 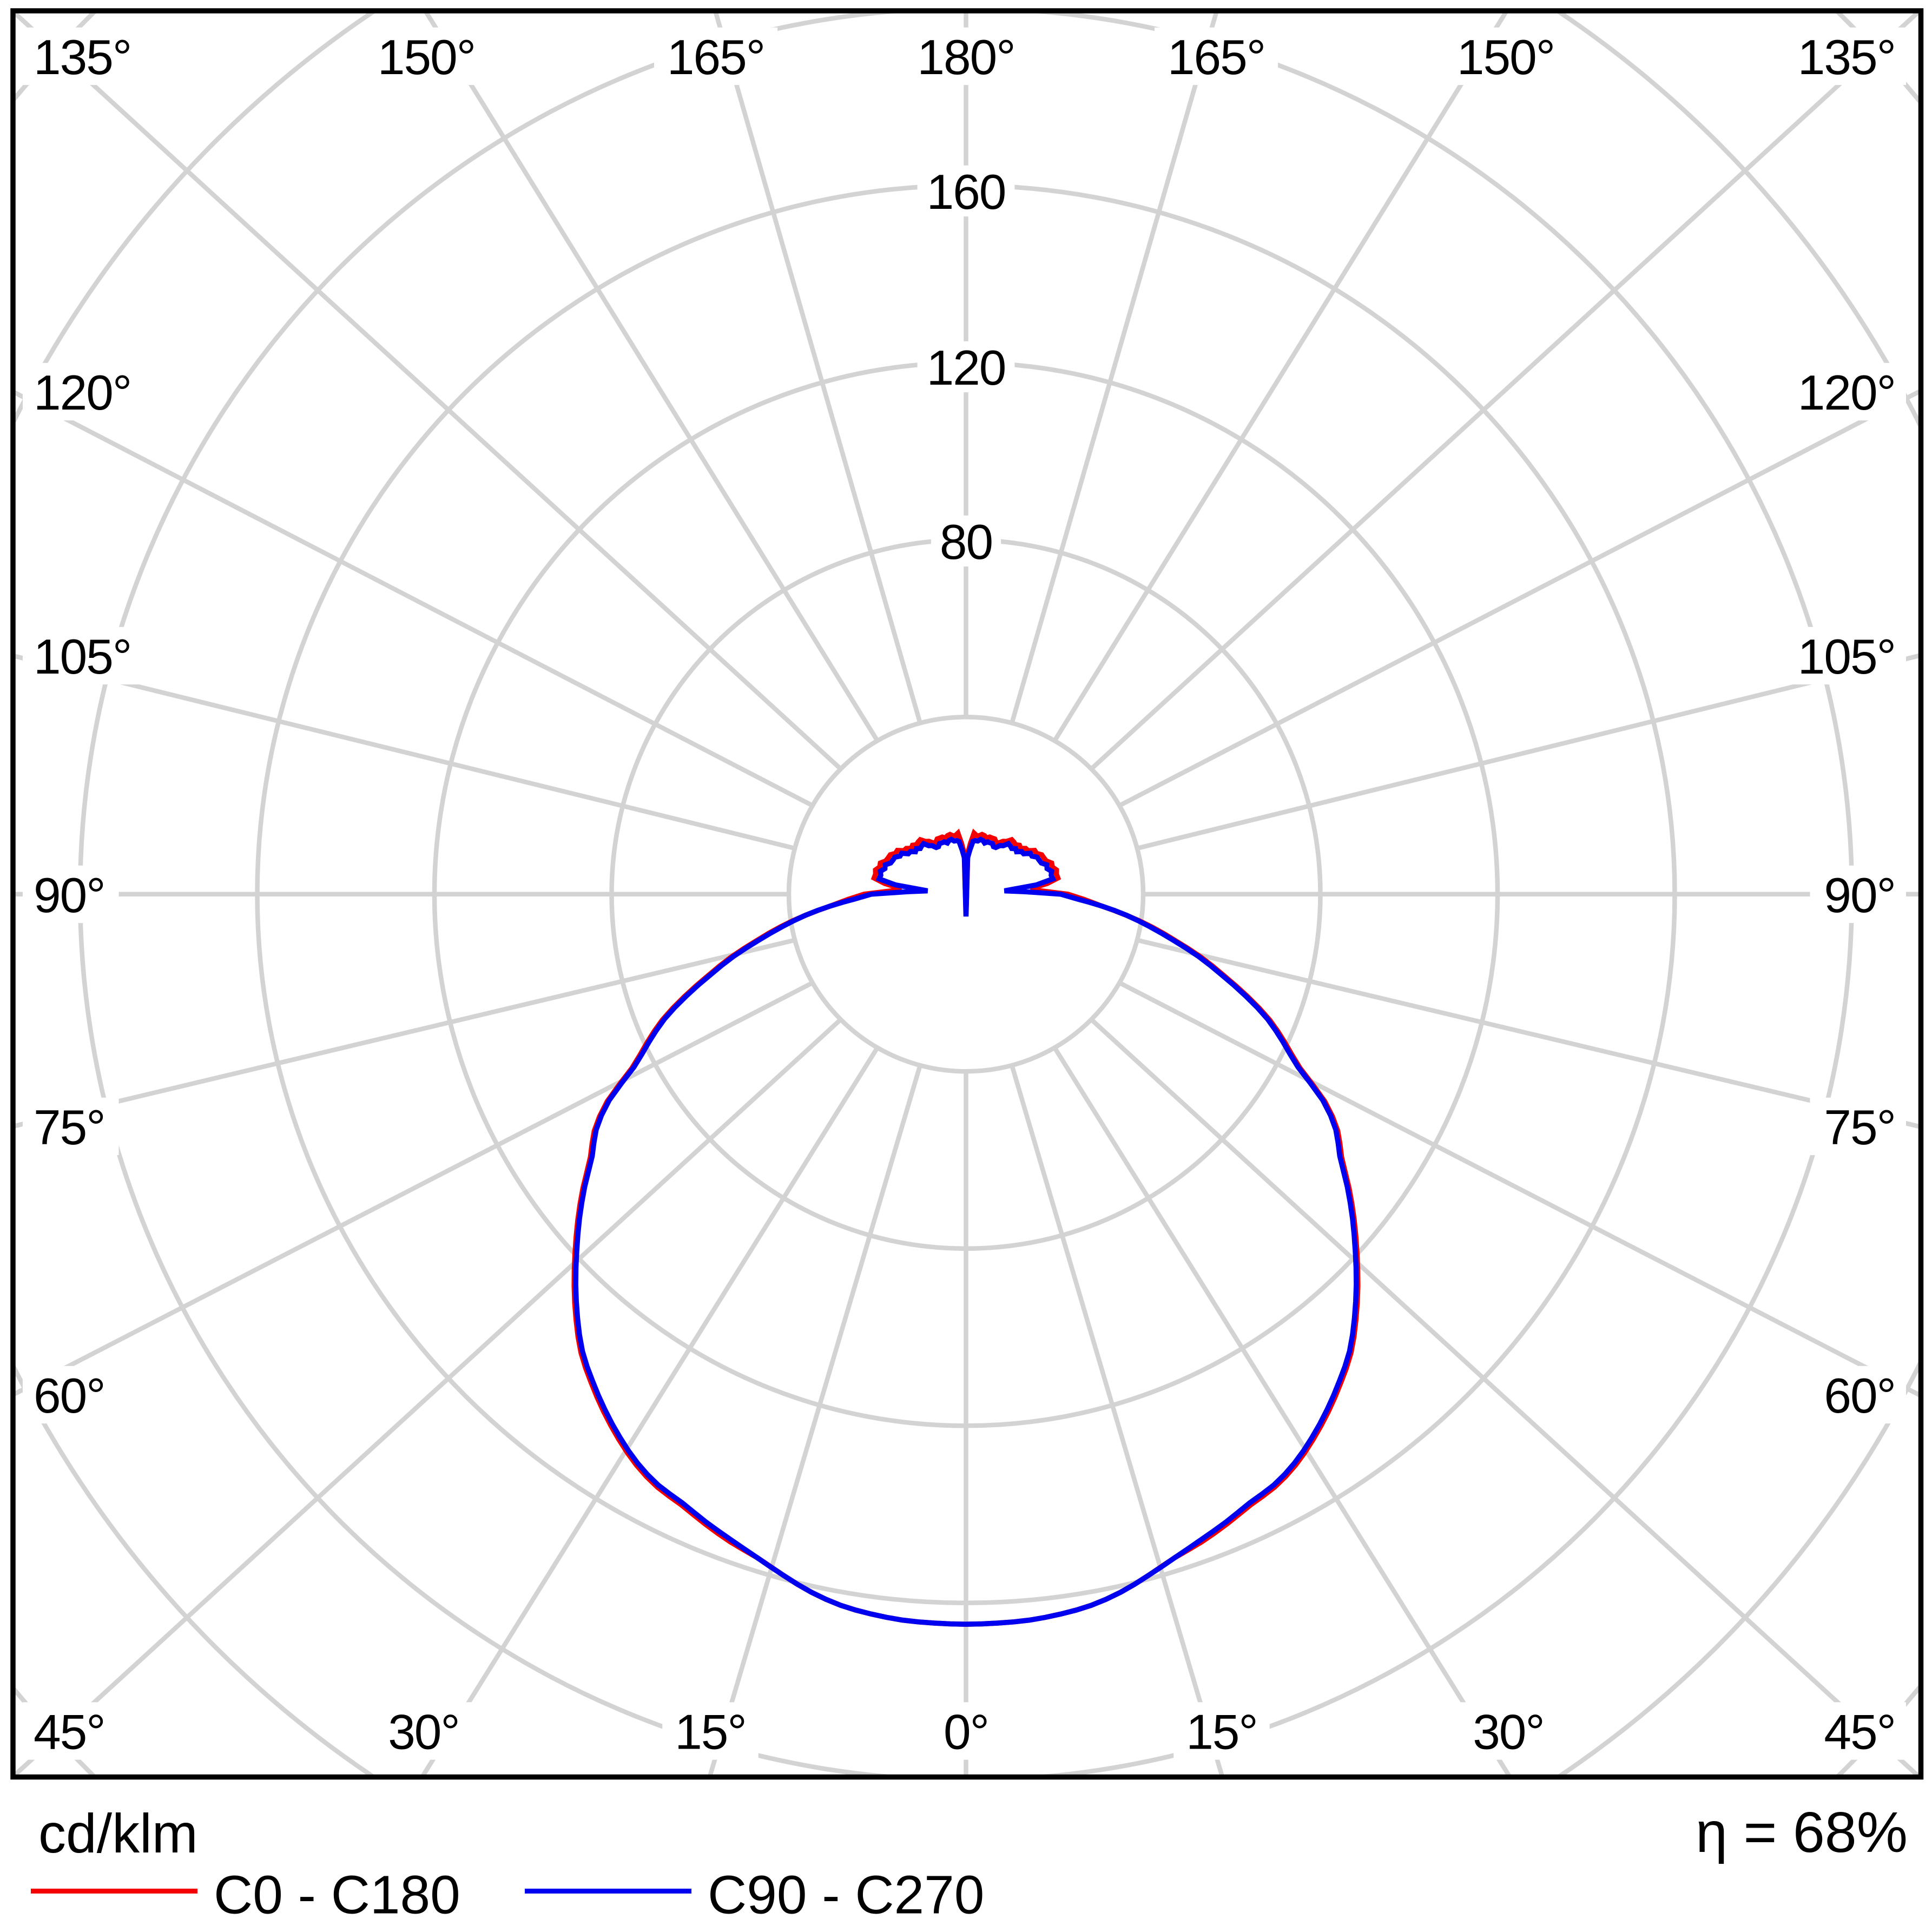 I want to click on svg-text: 160, so click(x=966, y=192).